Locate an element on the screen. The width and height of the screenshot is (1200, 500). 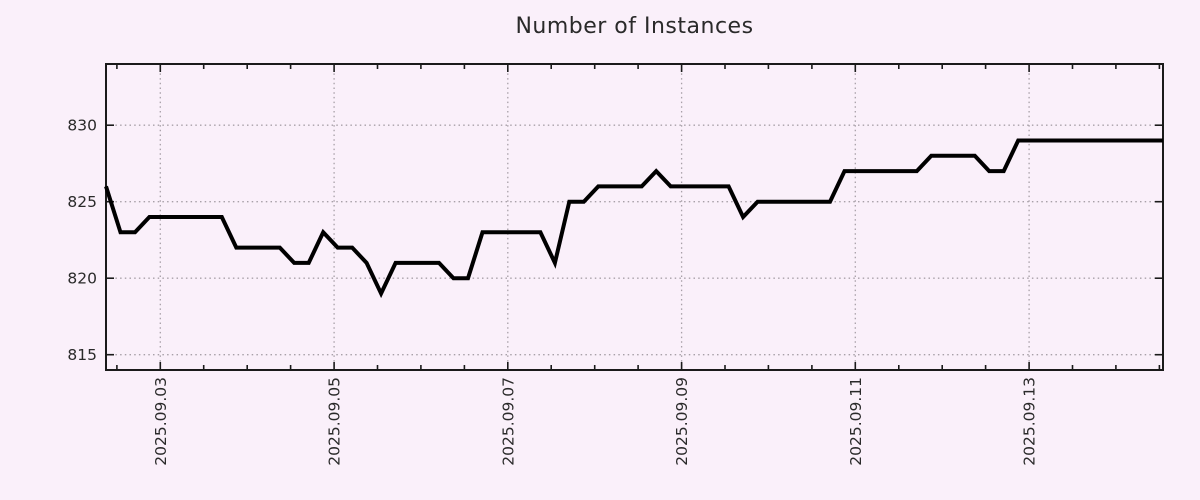
y-tick-label: 815 is located at coordinates (82, 355).